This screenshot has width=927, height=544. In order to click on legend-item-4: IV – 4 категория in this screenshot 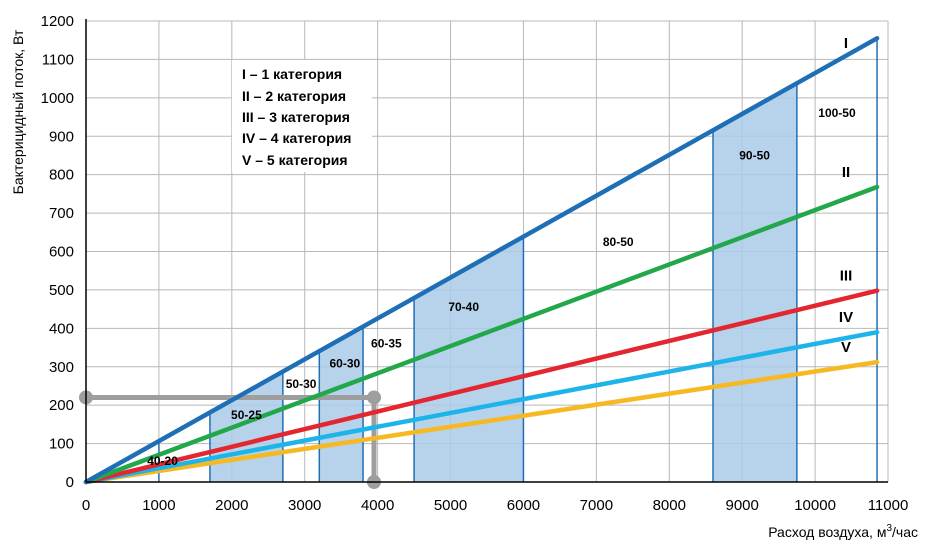, I will do `click(296, 138)`.